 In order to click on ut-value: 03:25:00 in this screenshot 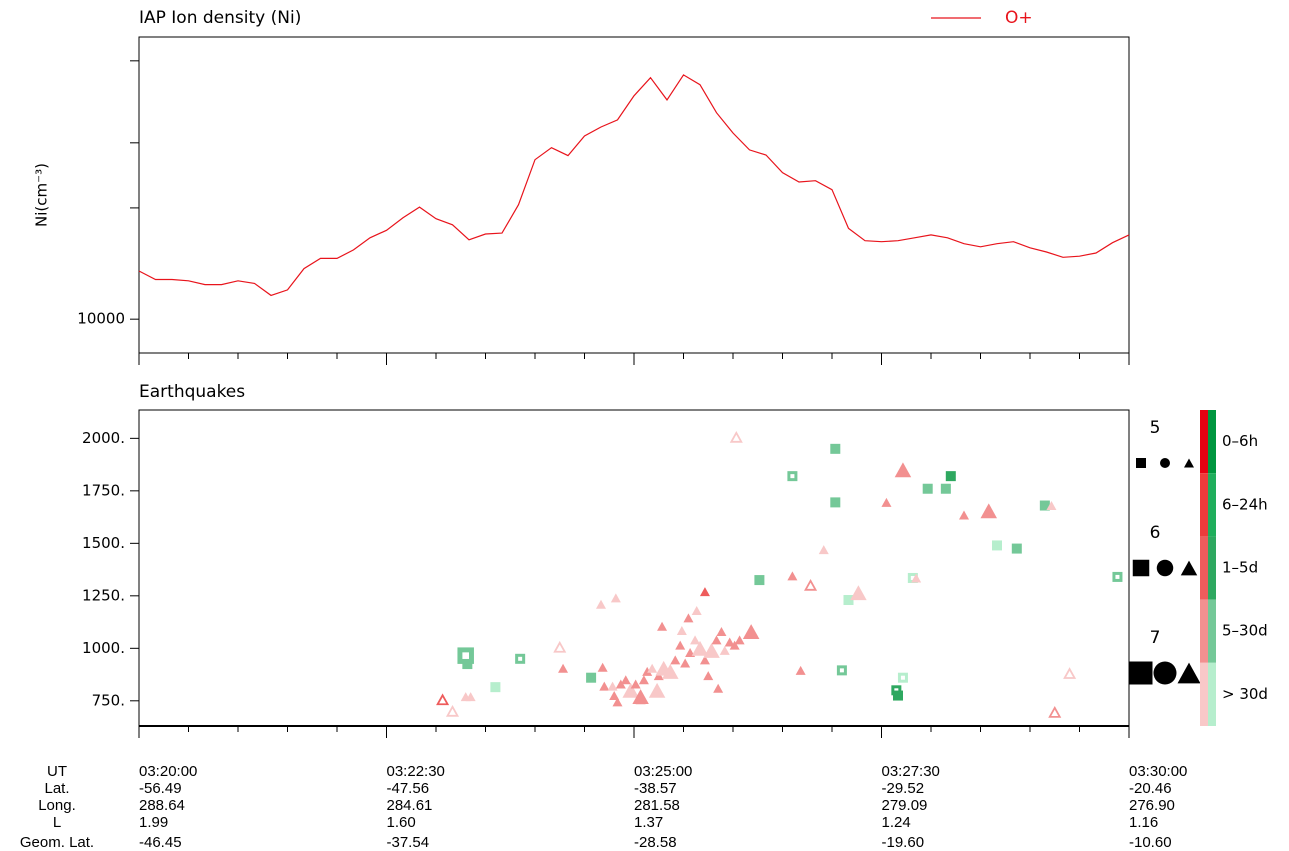, I will do `click(663, 771)`.